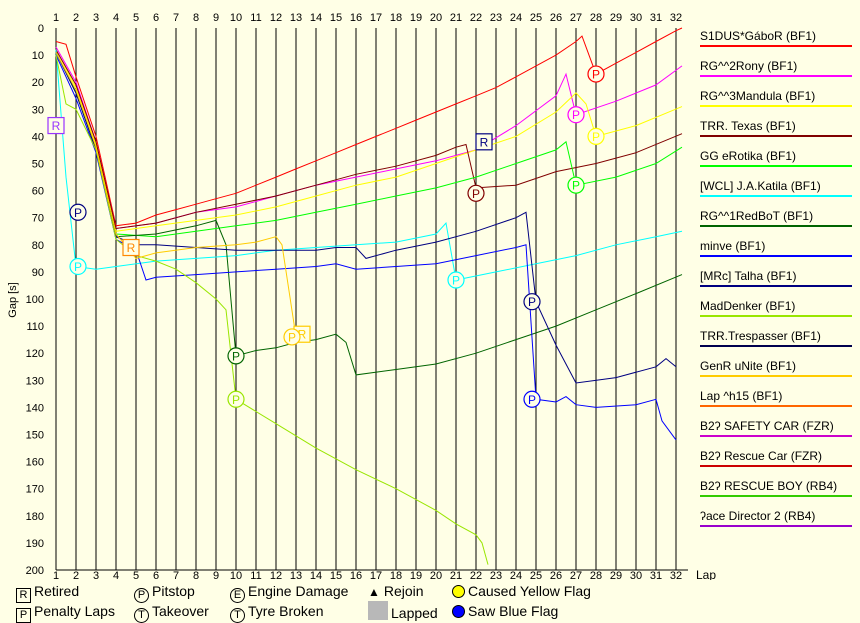 The height and width of the screenshot is (623, 860). What do you see at coordinates (38, 137) in the screenshot?
I see `y-tick-40: 40` at bounding box center [38, 137].